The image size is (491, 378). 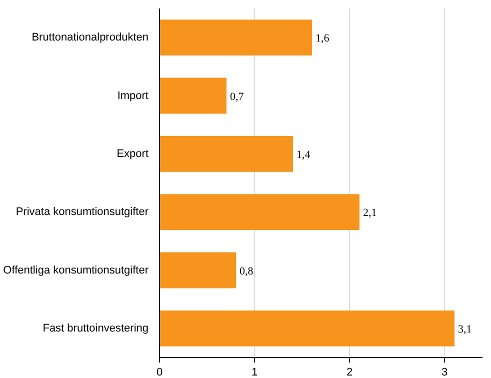 I want to click on x-tick-label: 0, so click(x=159, y=372).